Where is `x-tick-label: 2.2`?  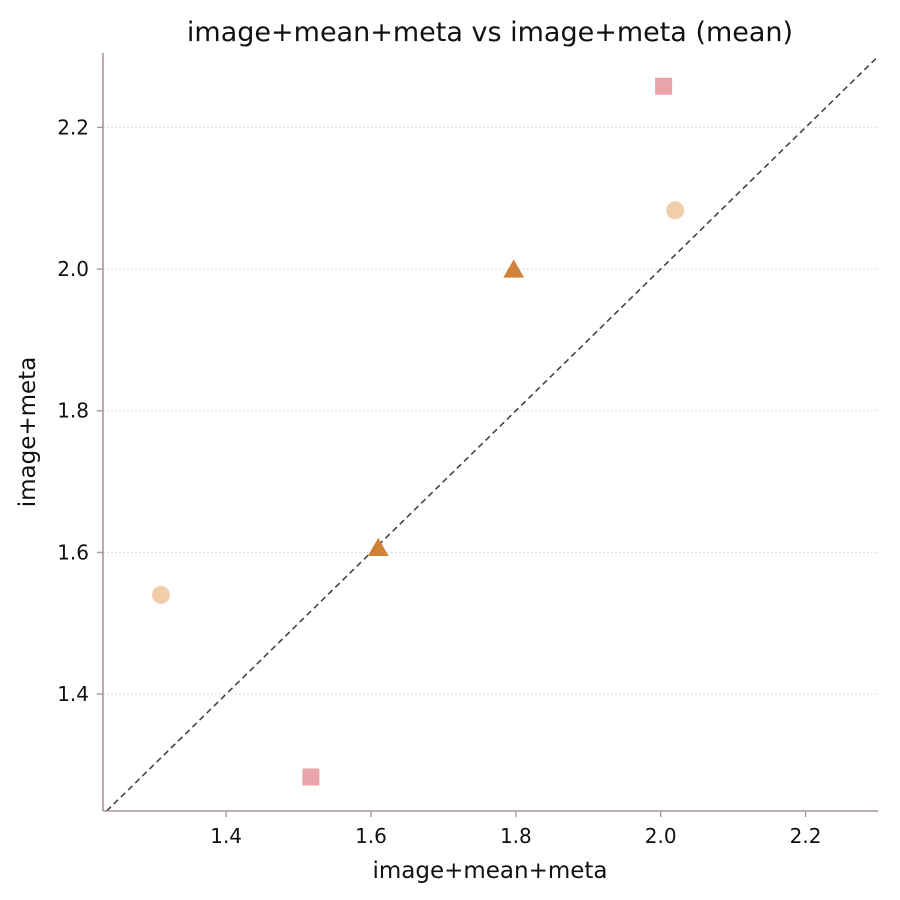 x-tick-label: 2.2 is located at coordinates (806, 836).